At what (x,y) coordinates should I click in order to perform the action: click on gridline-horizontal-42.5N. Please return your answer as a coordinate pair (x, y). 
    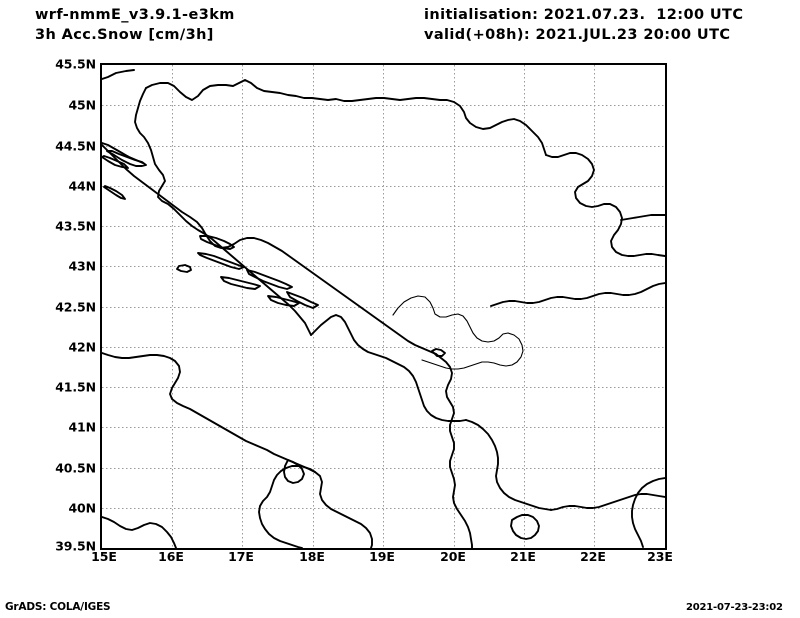
    Looking at the image, I should click on (383, 307).